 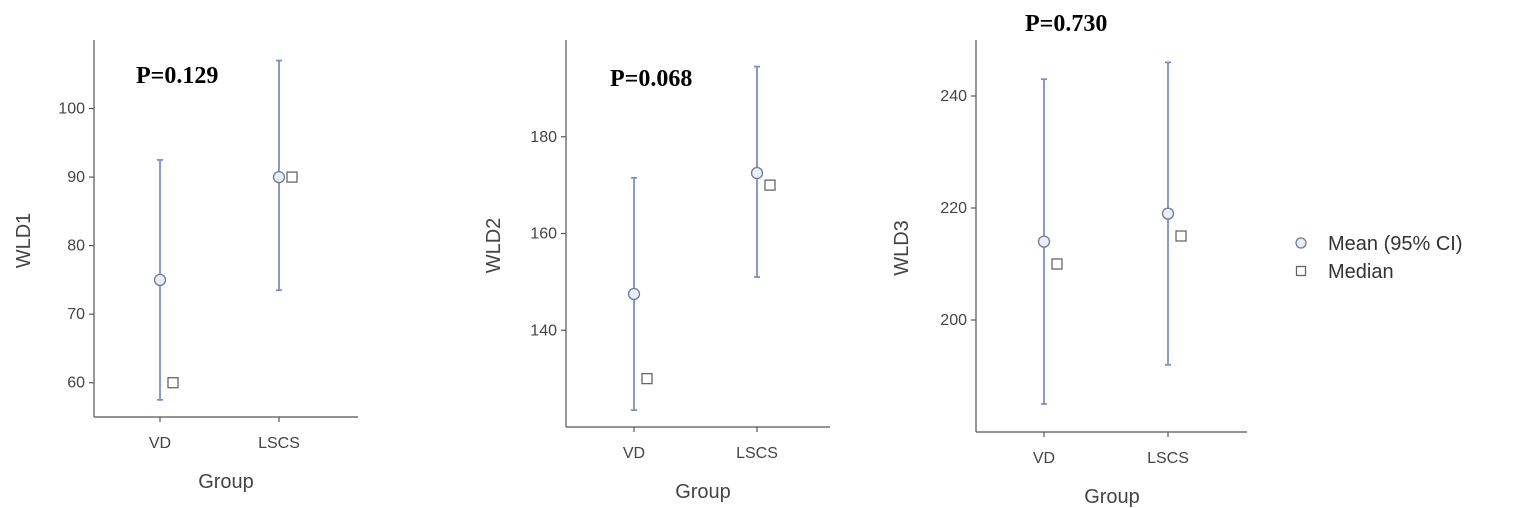 What do you see at coordinates (76, 246) in the screenshot?
I see `y-tick-label: 80` at bounding box center [76, 246].